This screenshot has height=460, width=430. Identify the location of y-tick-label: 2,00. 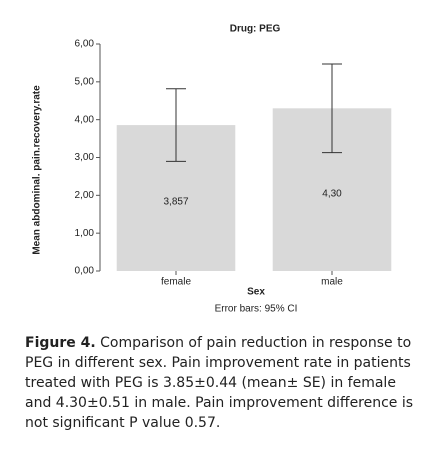
(85, 195).